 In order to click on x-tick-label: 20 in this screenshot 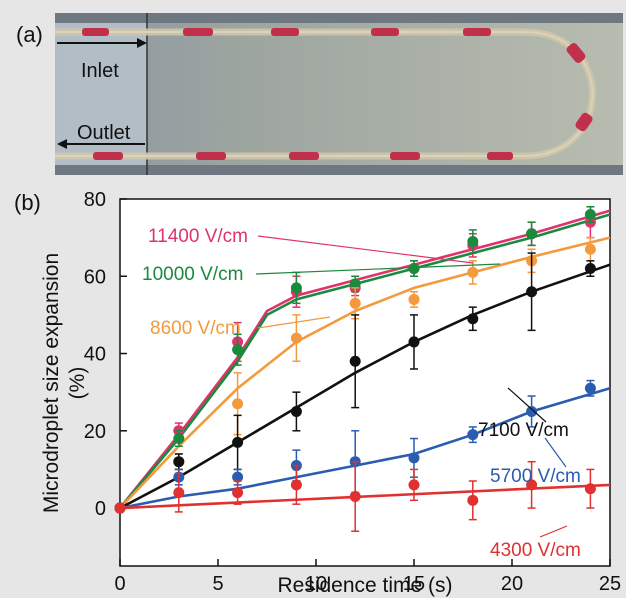, I will do `click(512, 584)`.